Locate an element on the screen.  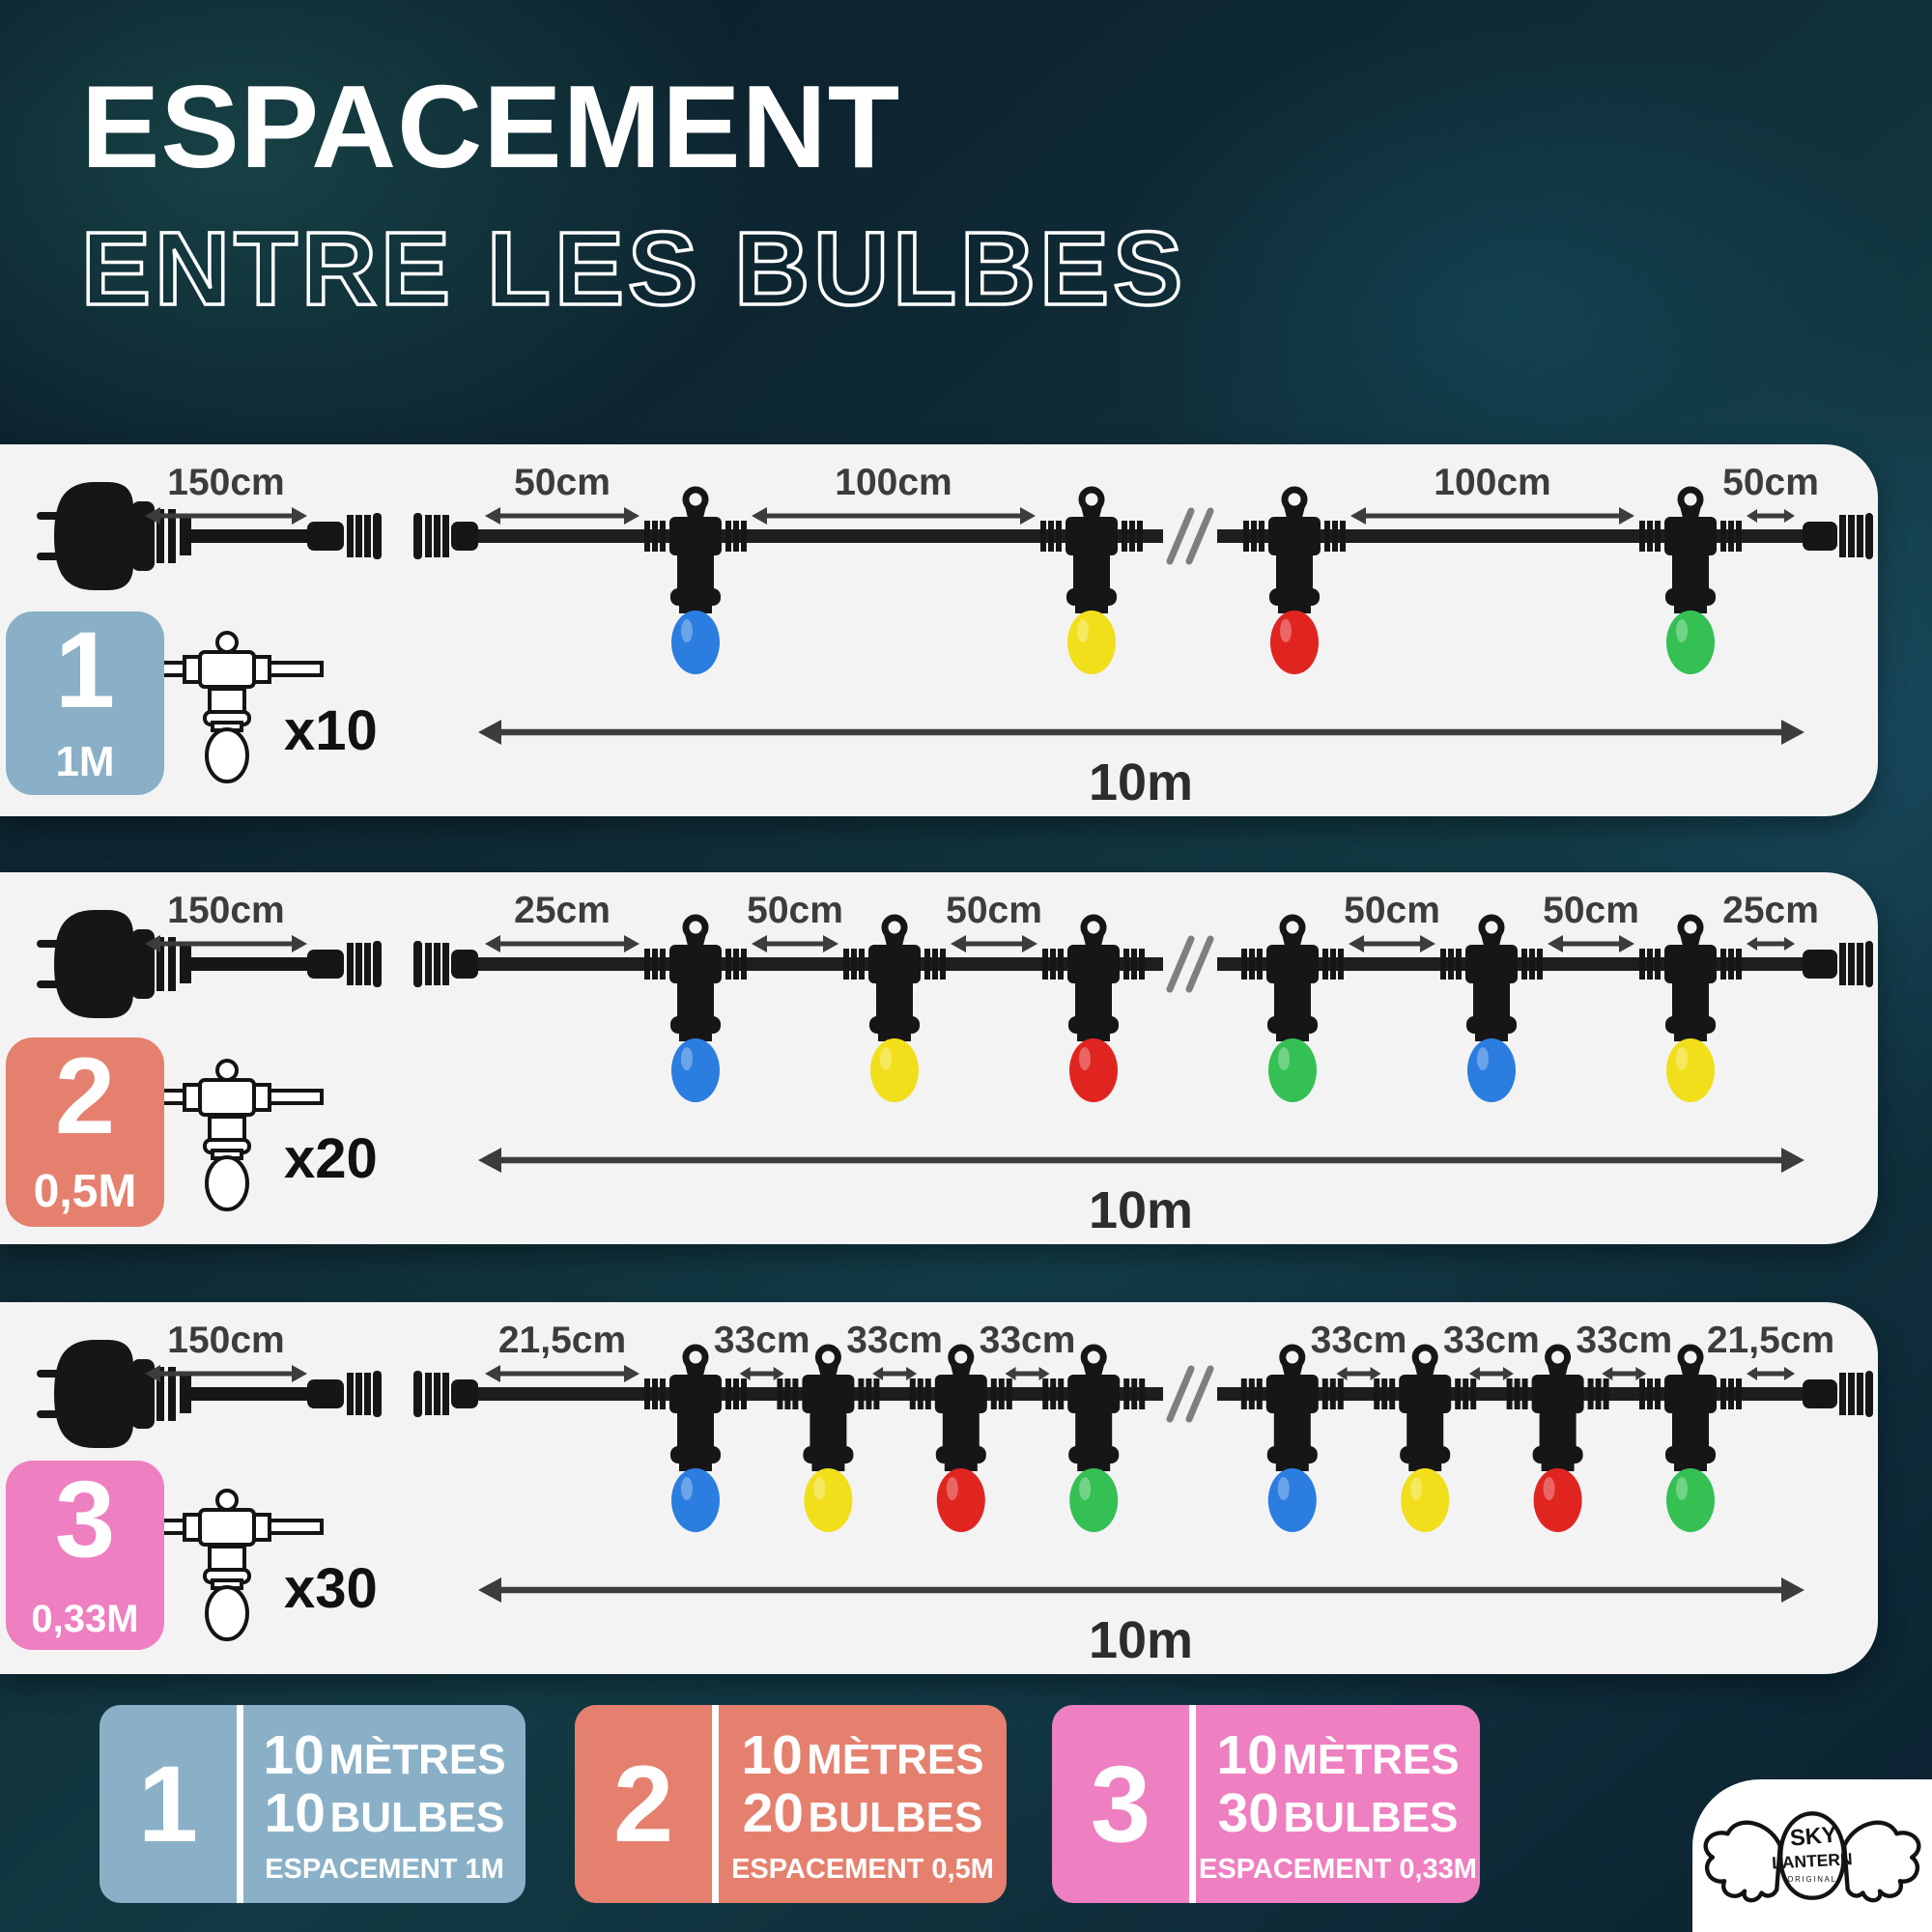
card-bulbs-value: 30 is located at coordinates (1248, 1813).